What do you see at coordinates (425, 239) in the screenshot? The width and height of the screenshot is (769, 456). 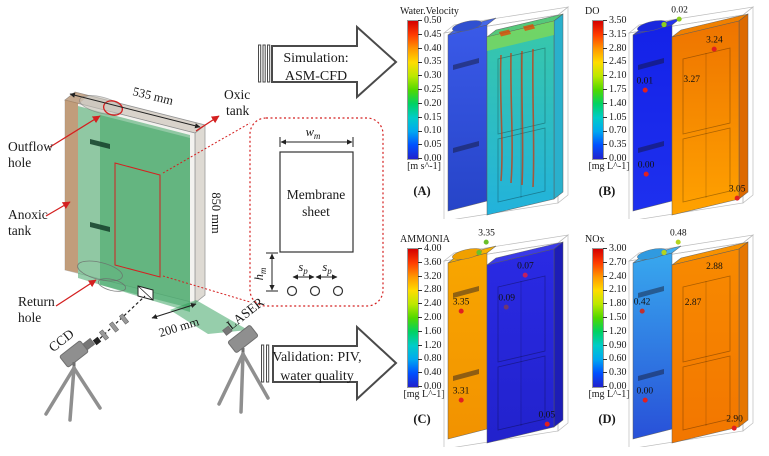 I see `colorbar-title: AMMONIA` at bounding box center [425, 239].